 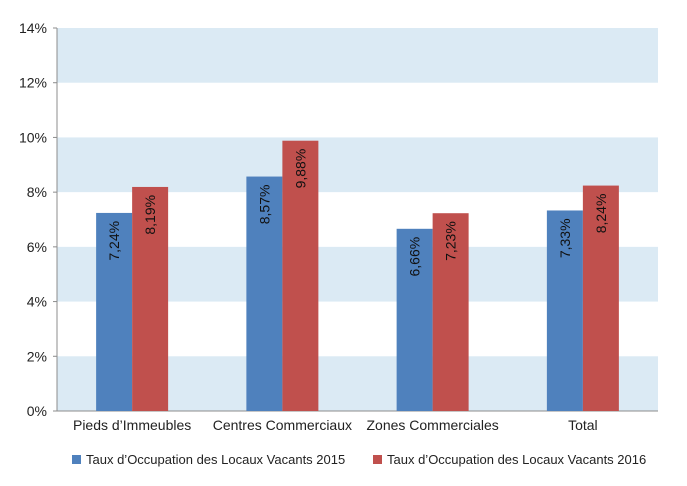 I want to click on bar-value-label: 9,88%, so click(x=300, y=169).